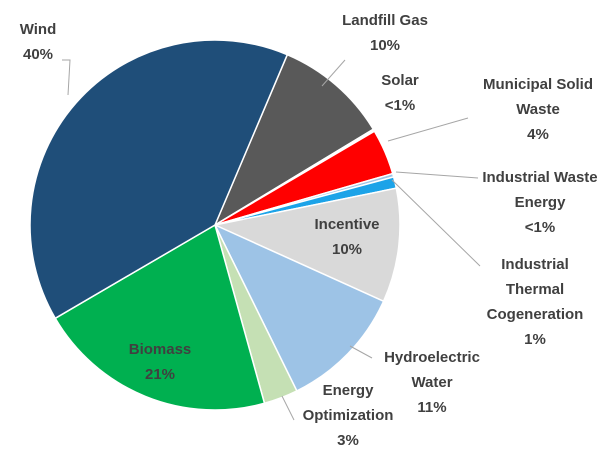  Describe the element at coordinates (400, 93) in the screenshot. I see `slice-label: Solar <1%` at that location.